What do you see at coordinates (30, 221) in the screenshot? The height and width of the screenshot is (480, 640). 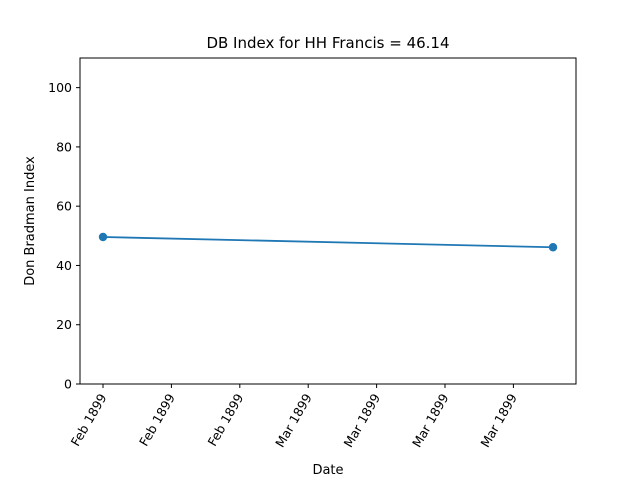 I see `y-axis-label: Don Bradman Index` at bounding box center [30, 221].